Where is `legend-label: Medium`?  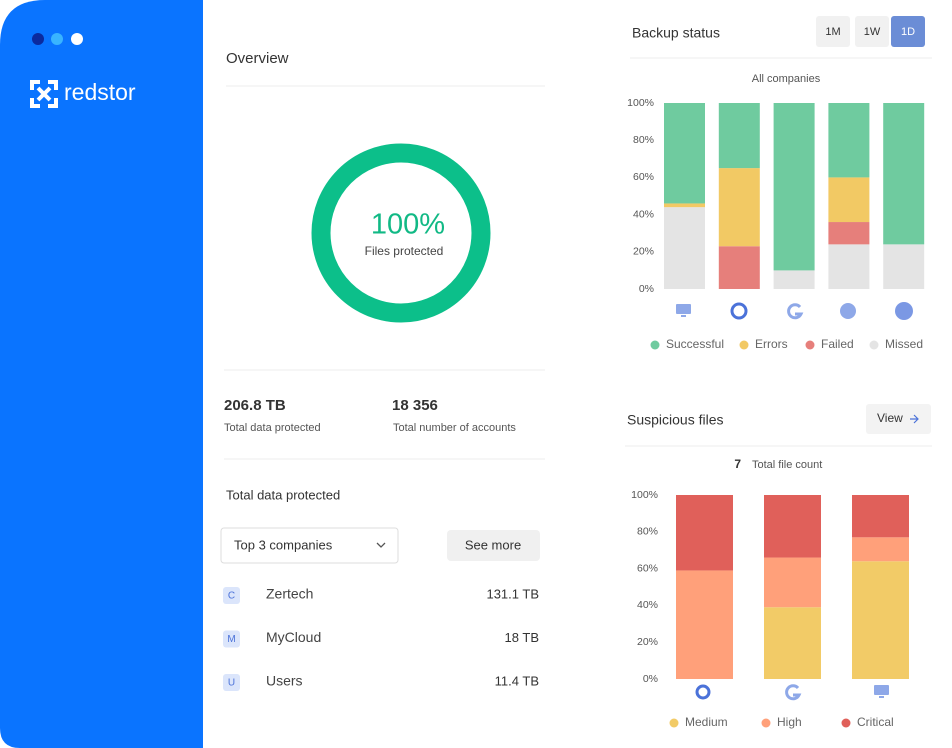
legend-label: Medium is located at coordinates (706, 722).